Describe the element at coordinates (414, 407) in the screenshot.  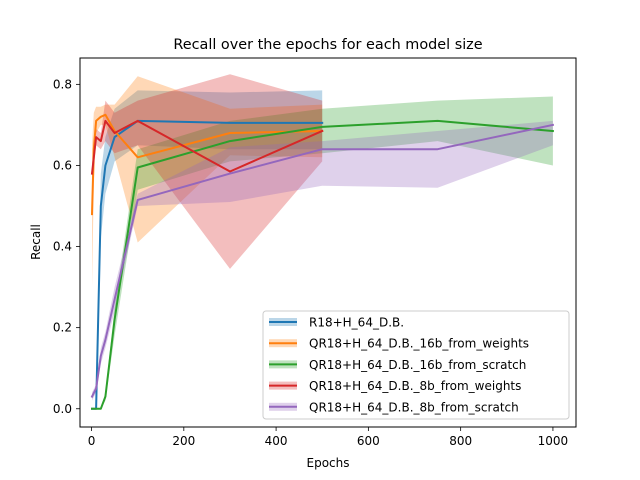
I see `legend-entry-label: QR18+H_64_D.B._8b_from_scratch` at that location.